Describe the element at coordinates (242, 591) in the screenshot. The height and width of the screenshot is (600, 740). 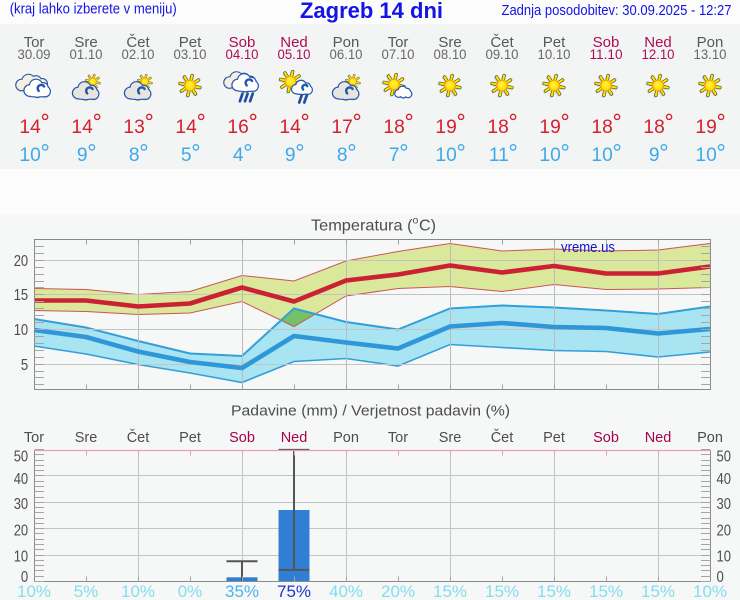
I see `svg-text: 35%` at that location.